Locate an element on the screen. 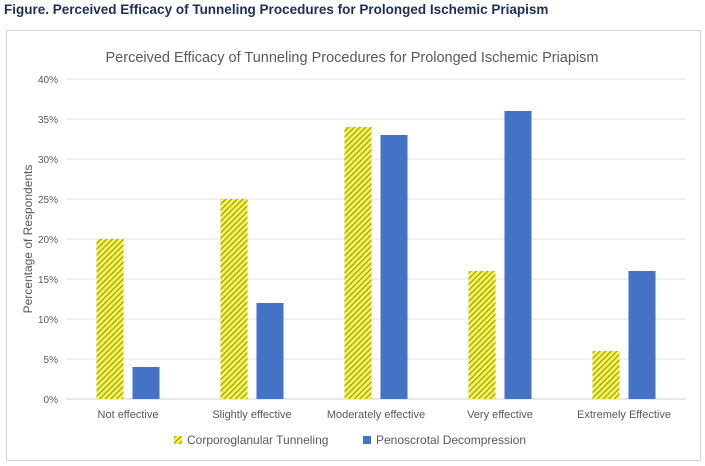  y-tick-label: 20% is located at coordinates (48, 240).